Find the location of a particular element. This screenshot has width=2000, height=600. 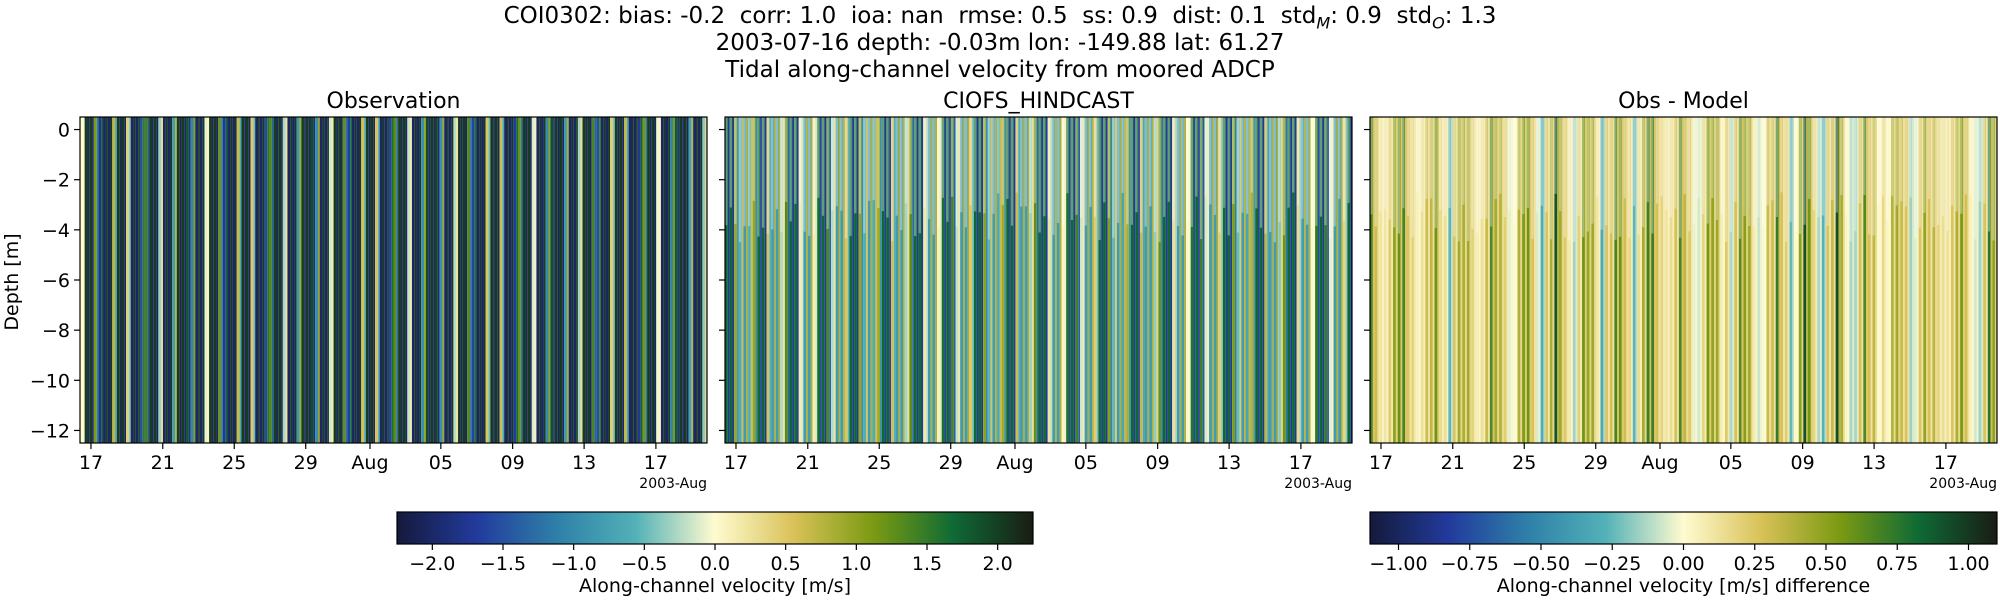

colorbar-tick-label: −1.00 is located at coordinates (1398, 564).